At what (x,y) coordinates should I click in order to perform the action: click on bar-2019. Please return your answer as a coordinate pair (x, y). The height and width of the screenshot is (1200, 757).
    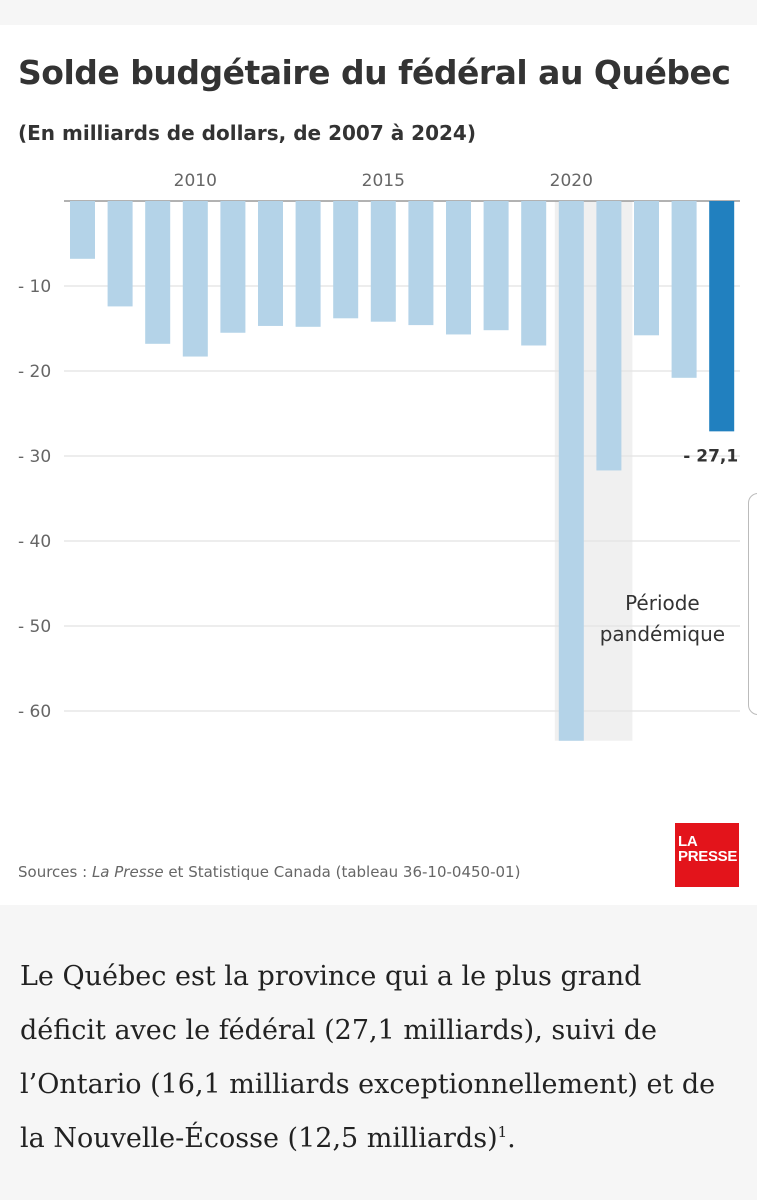
    Looking at the image, I should click on (534, 273).